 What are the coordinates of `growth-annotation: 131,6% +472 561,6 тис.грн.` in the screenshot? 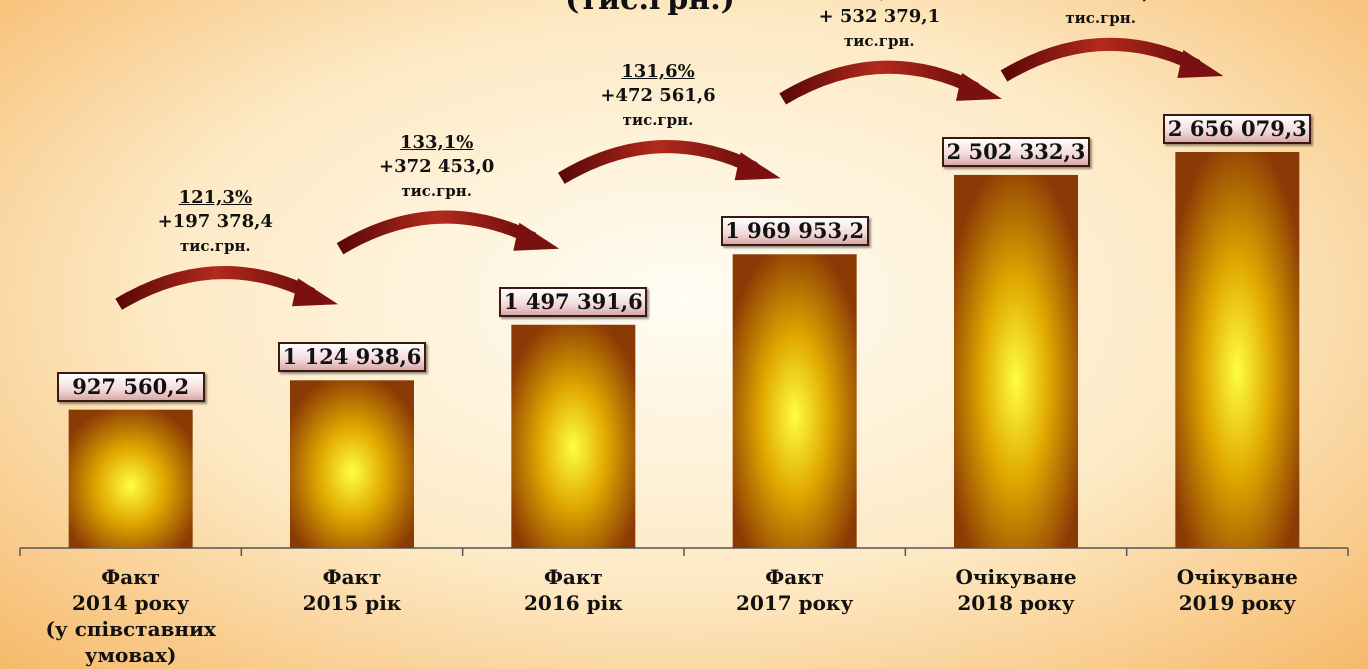 It's located at (658, 96).